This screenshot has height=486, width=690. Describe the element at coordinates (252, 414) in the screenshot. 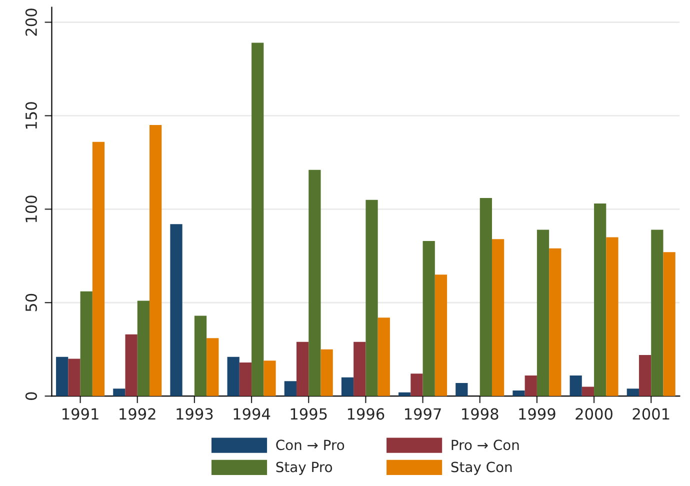

I see `x-tick-label: 1994` at that location.